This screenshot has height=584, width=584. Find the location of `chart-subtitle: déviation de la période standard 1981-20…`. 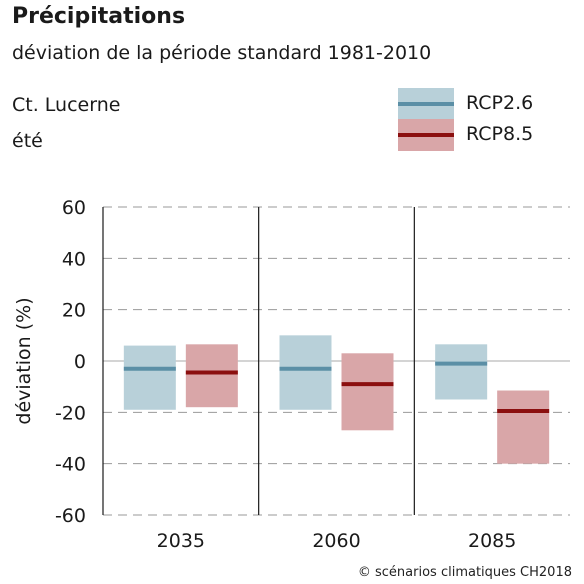

chart-subtitle: déviation de la période standard 1981-20… is located at coordinates (222, 53).